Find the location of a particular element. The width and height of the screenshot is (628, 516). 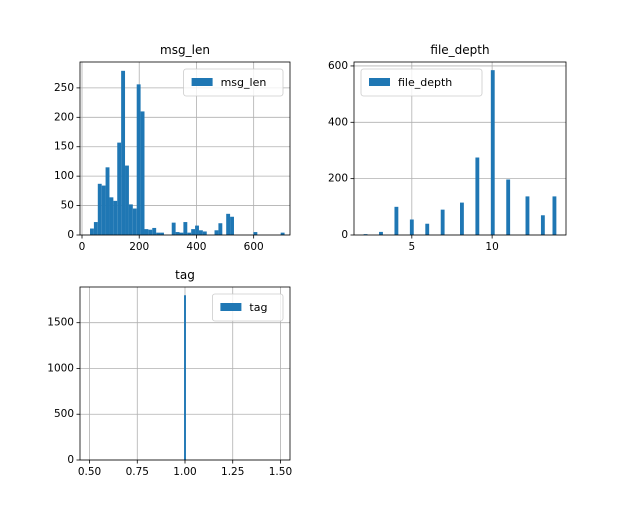

x-tick-label: 0 is located at coordinates (82, 247).